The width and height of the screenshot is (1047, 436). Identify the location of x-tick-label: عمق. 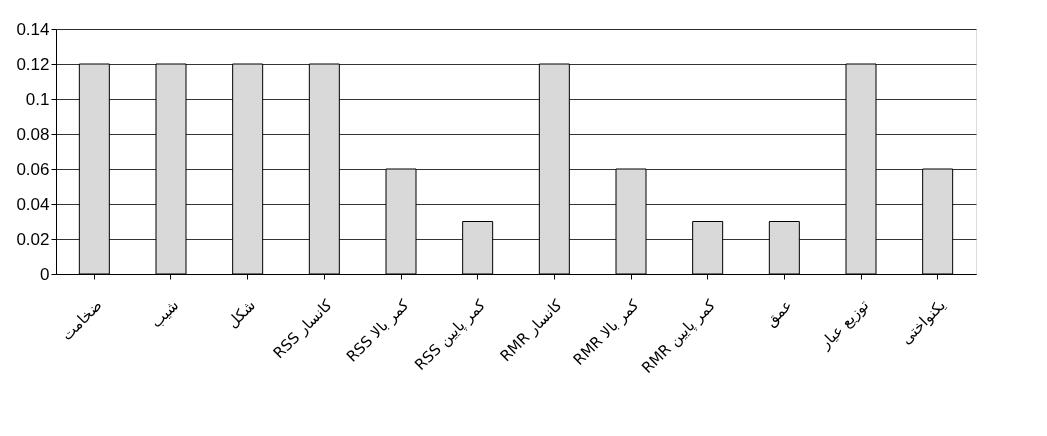
(778, 313).